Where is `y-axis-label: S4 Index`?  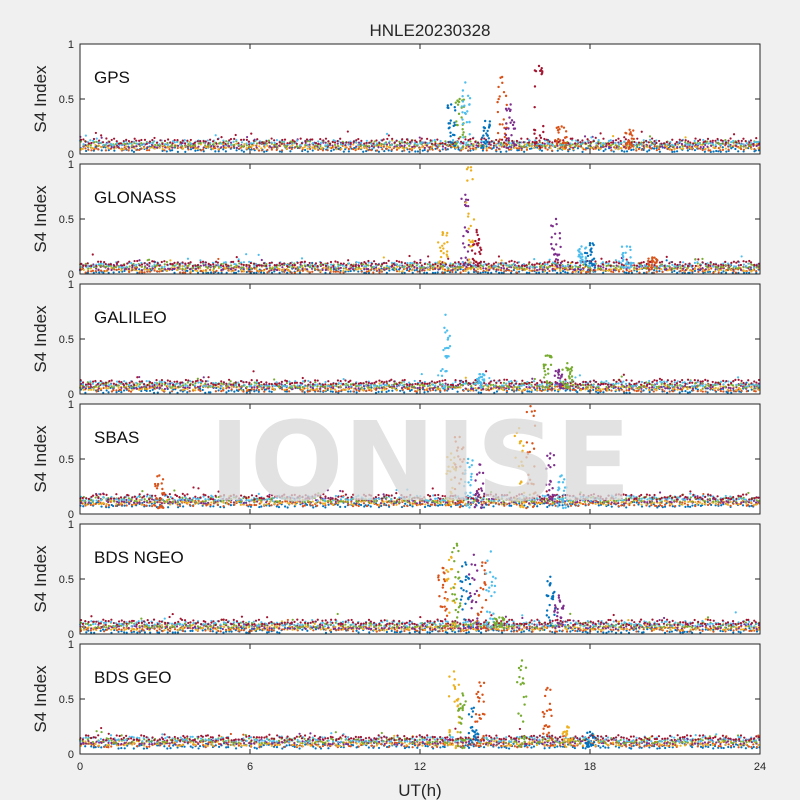 y-axis-label: S4 Index is located at coordinates (40, 219).